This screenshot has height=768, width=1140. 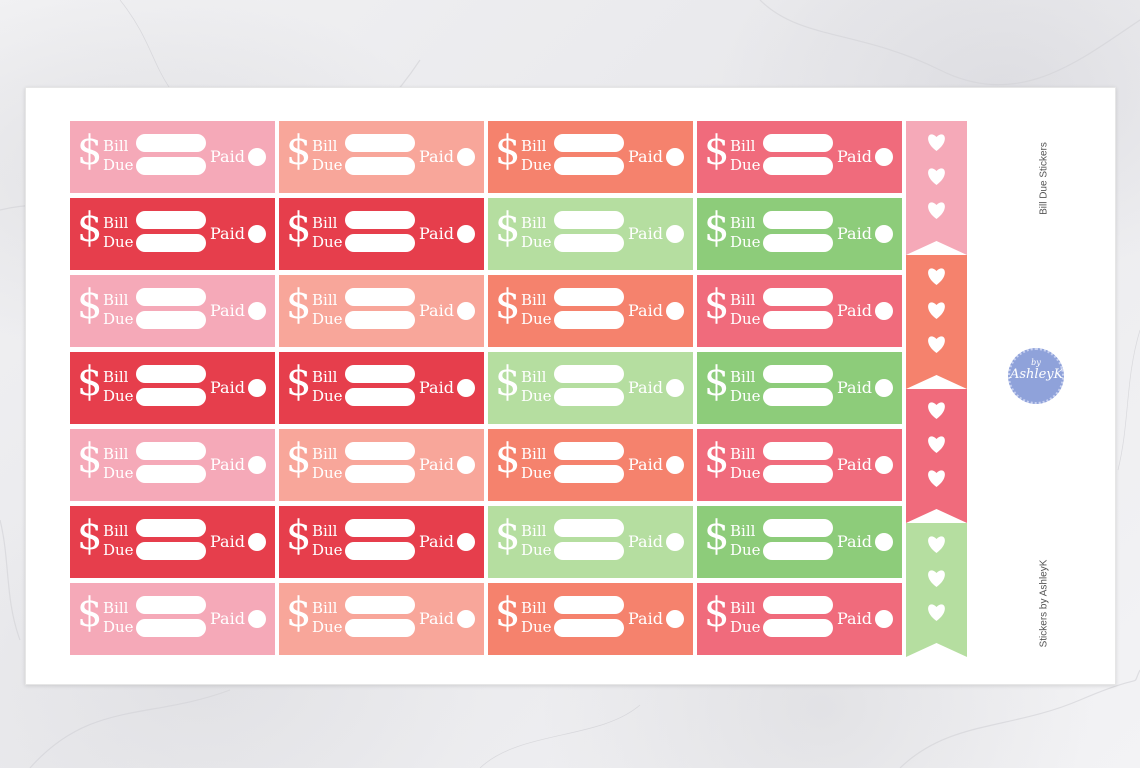 What do you see at coordinates (1044, 178) in the screenshot?
I see `sheet-title: Bill Due Stickers` at bounding box center [1044, 178].